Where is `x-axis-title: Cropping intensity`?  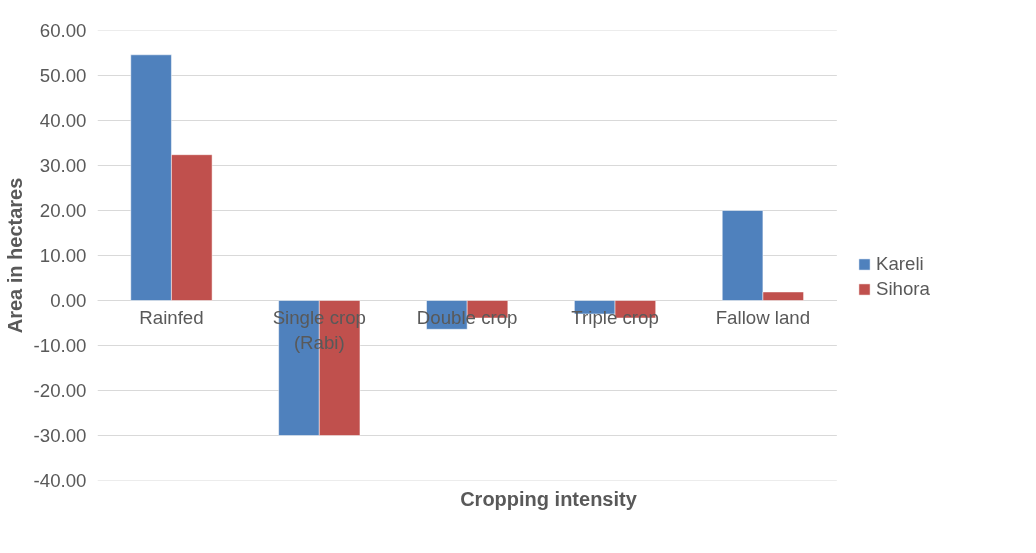 x-axis-title: Cropping intensity is located at coordinates (549, 498).